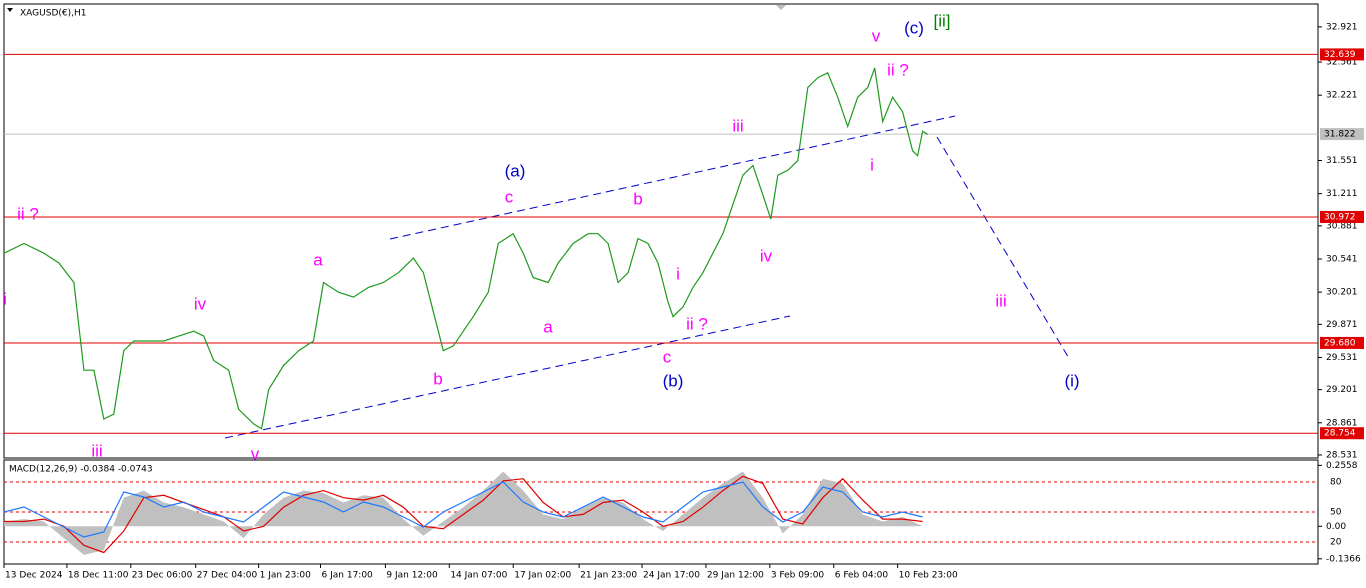  Describe the element at coordinates (1336, 527) in the screenshot. I see `y-tick-label: 0.00` at that location.